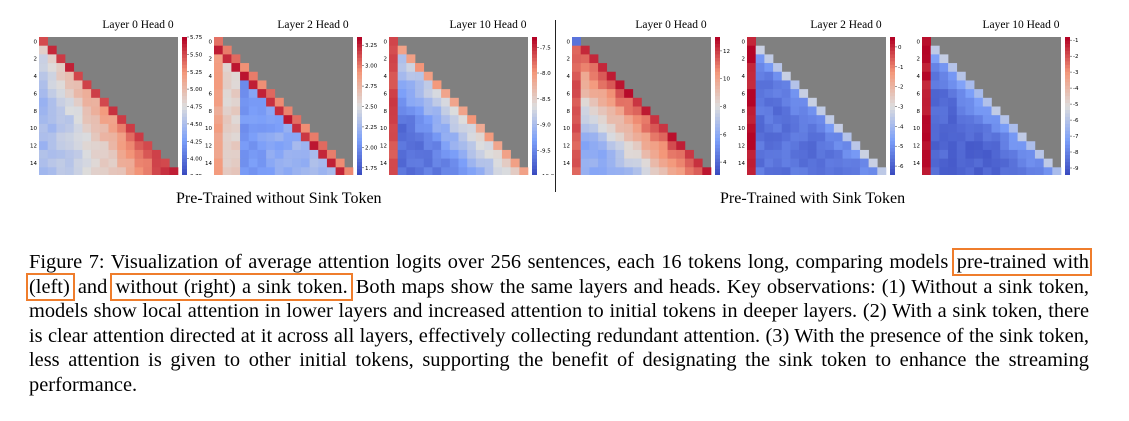  What do you see at coordinates (196, 142) in the screenshot?
I see `colorbar-tick-label: 4.25` at bounding box center [196, 142].